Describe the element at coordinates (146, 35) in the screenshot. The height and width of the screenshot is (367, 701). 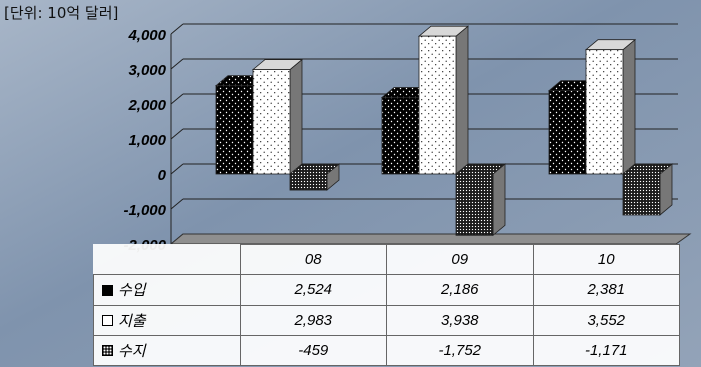
I see `y-tick-label-0: 4,000` at that location.